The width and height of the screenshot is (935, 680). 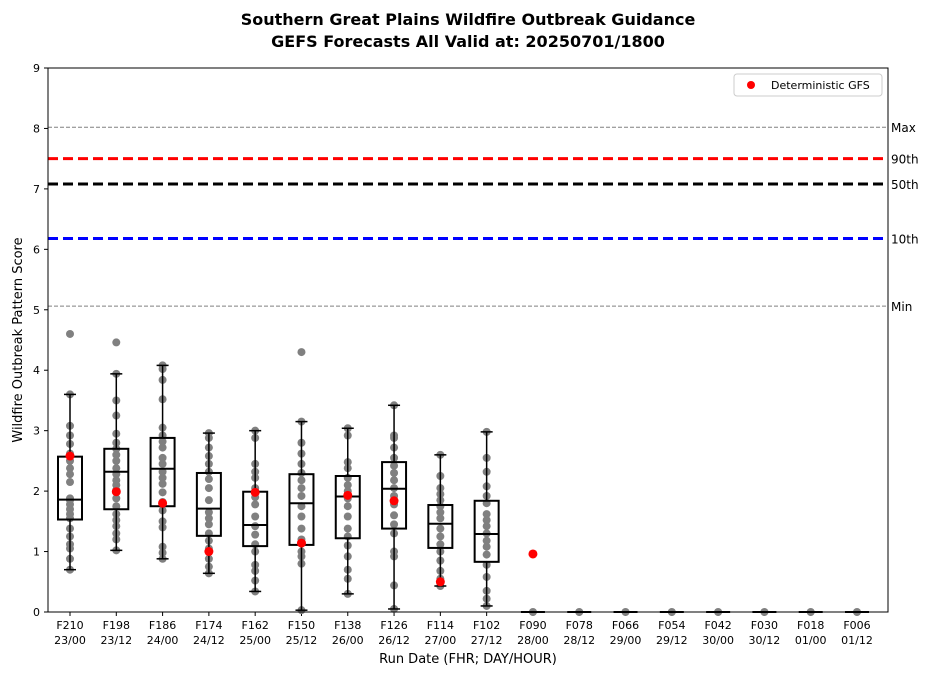 What do you see at coordinates (163, 640) in the screenshot?
I see `x-tick-label-date: 24/00` at bounding box center [163, 640].